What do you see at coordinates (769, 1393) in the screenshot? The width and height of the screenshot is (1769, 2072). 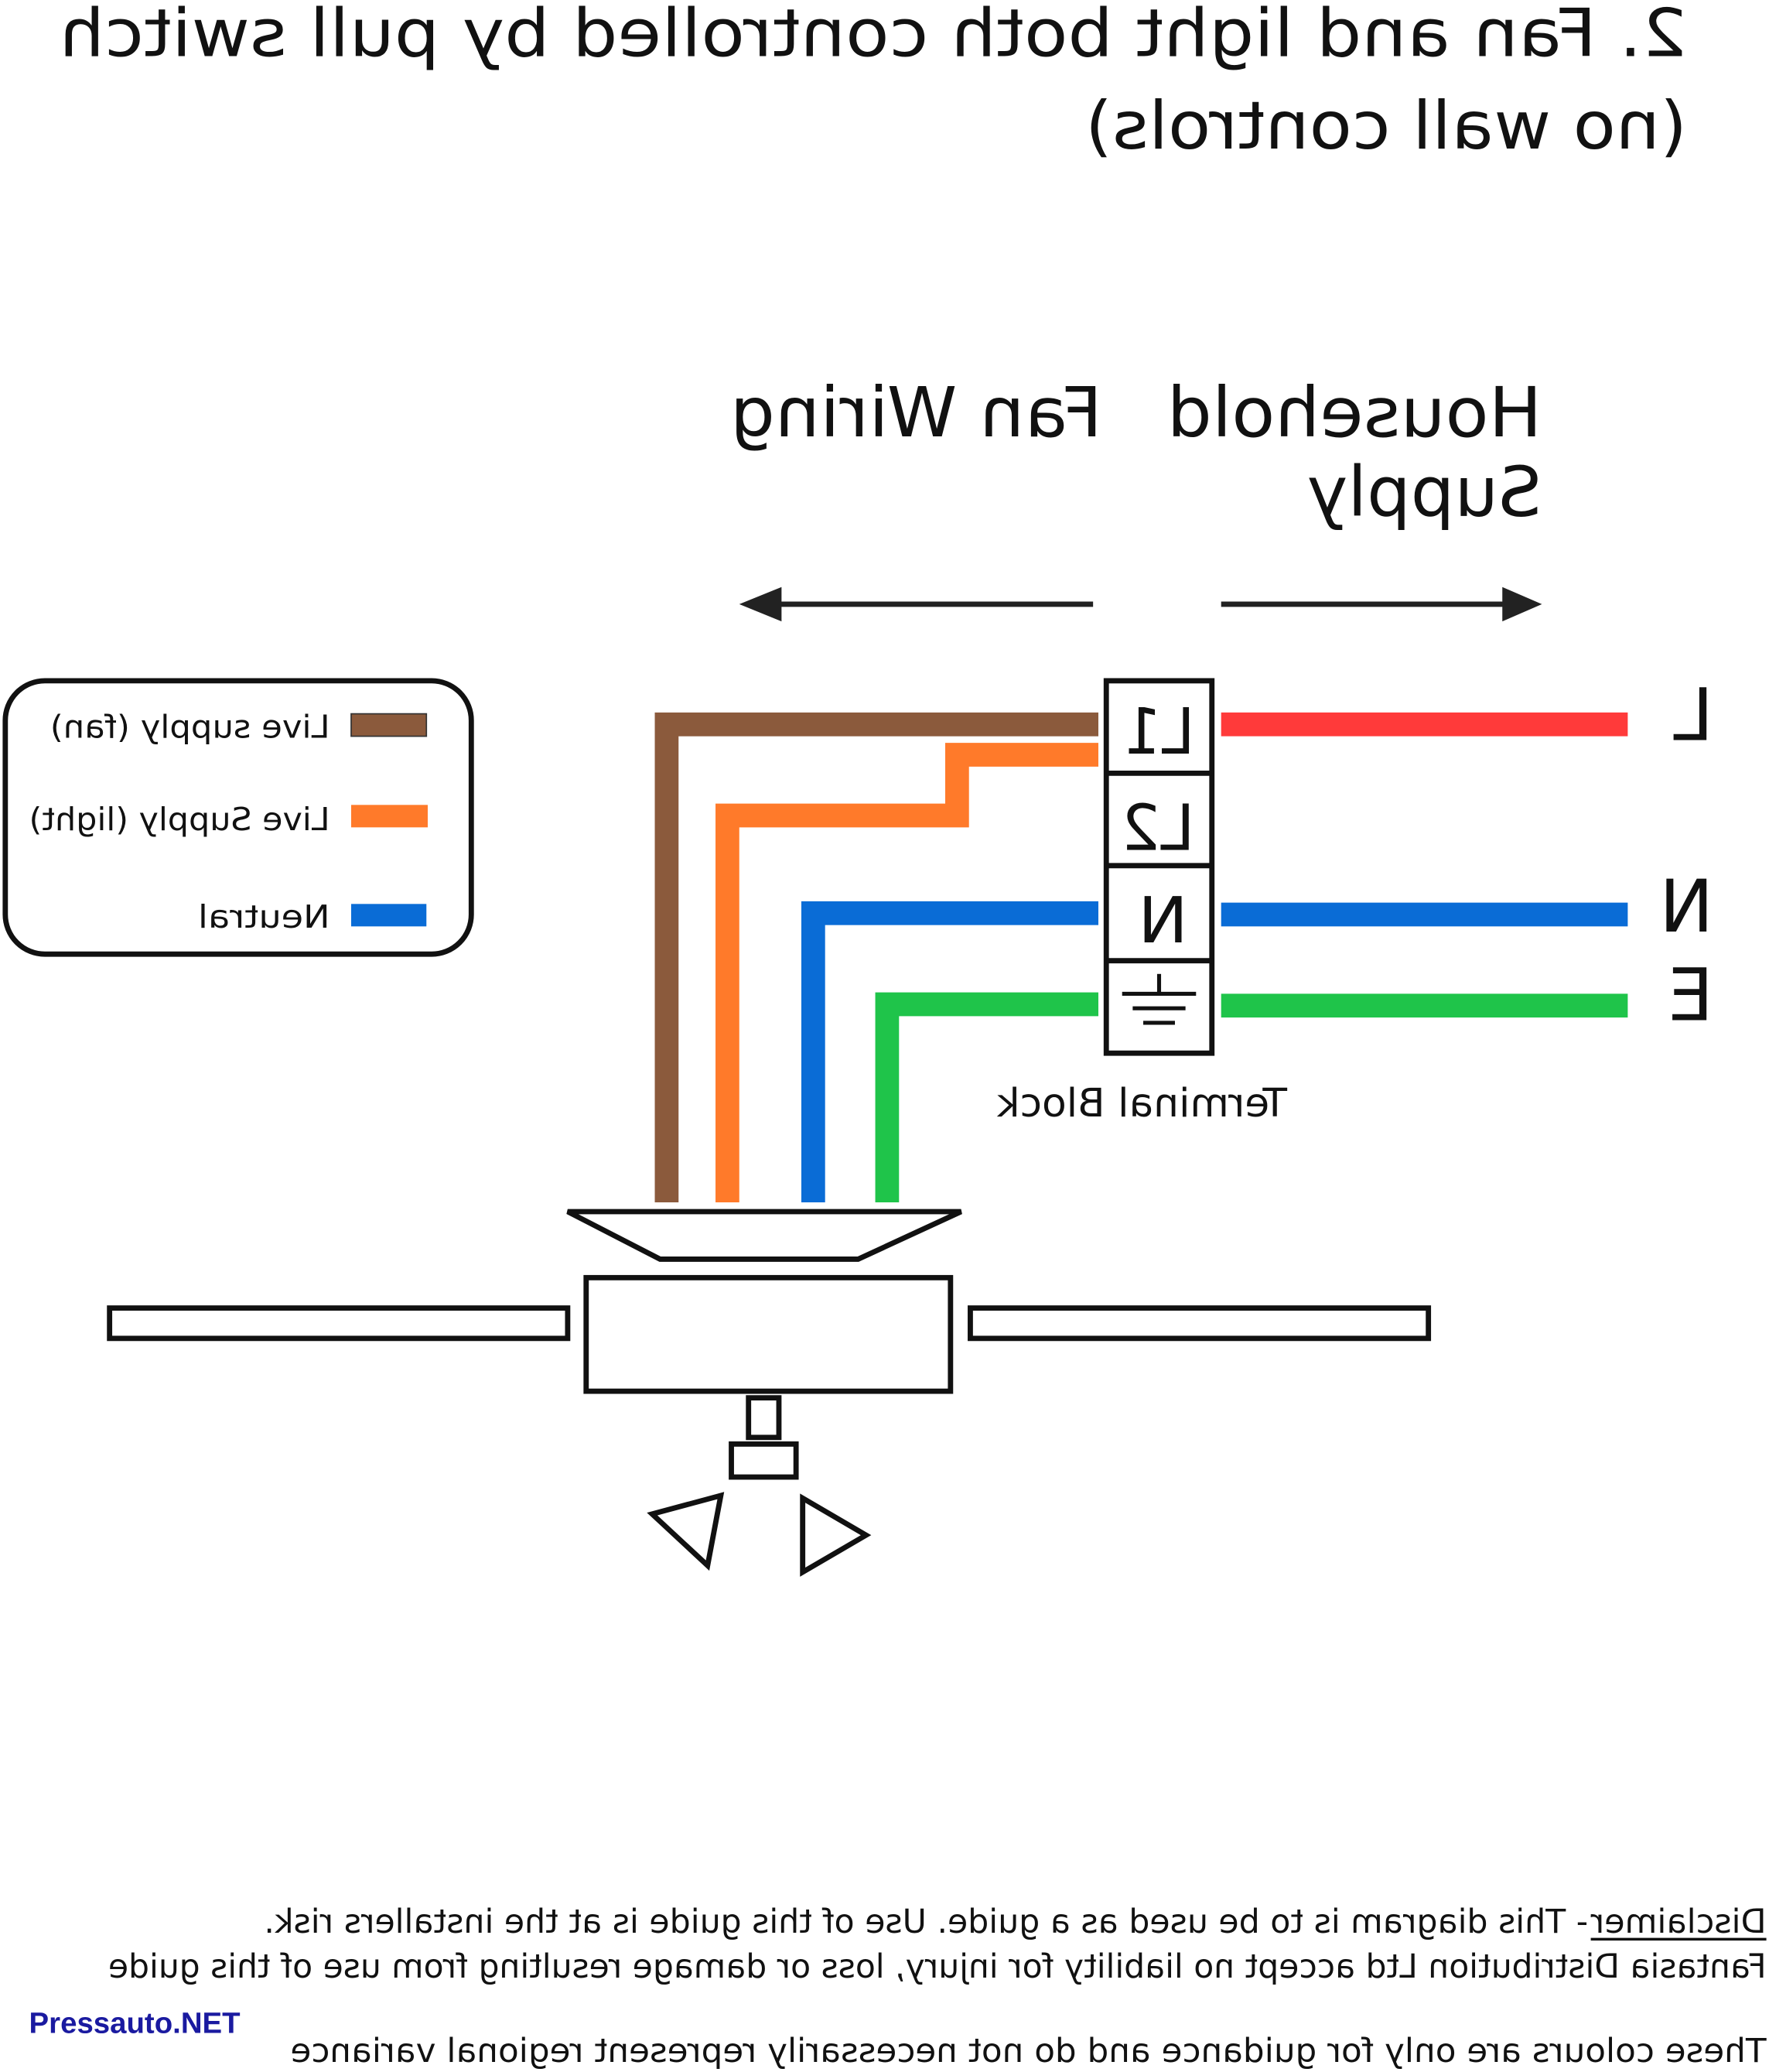 I see `ceiling-fan-icon` at bounding box center [769, 1393].